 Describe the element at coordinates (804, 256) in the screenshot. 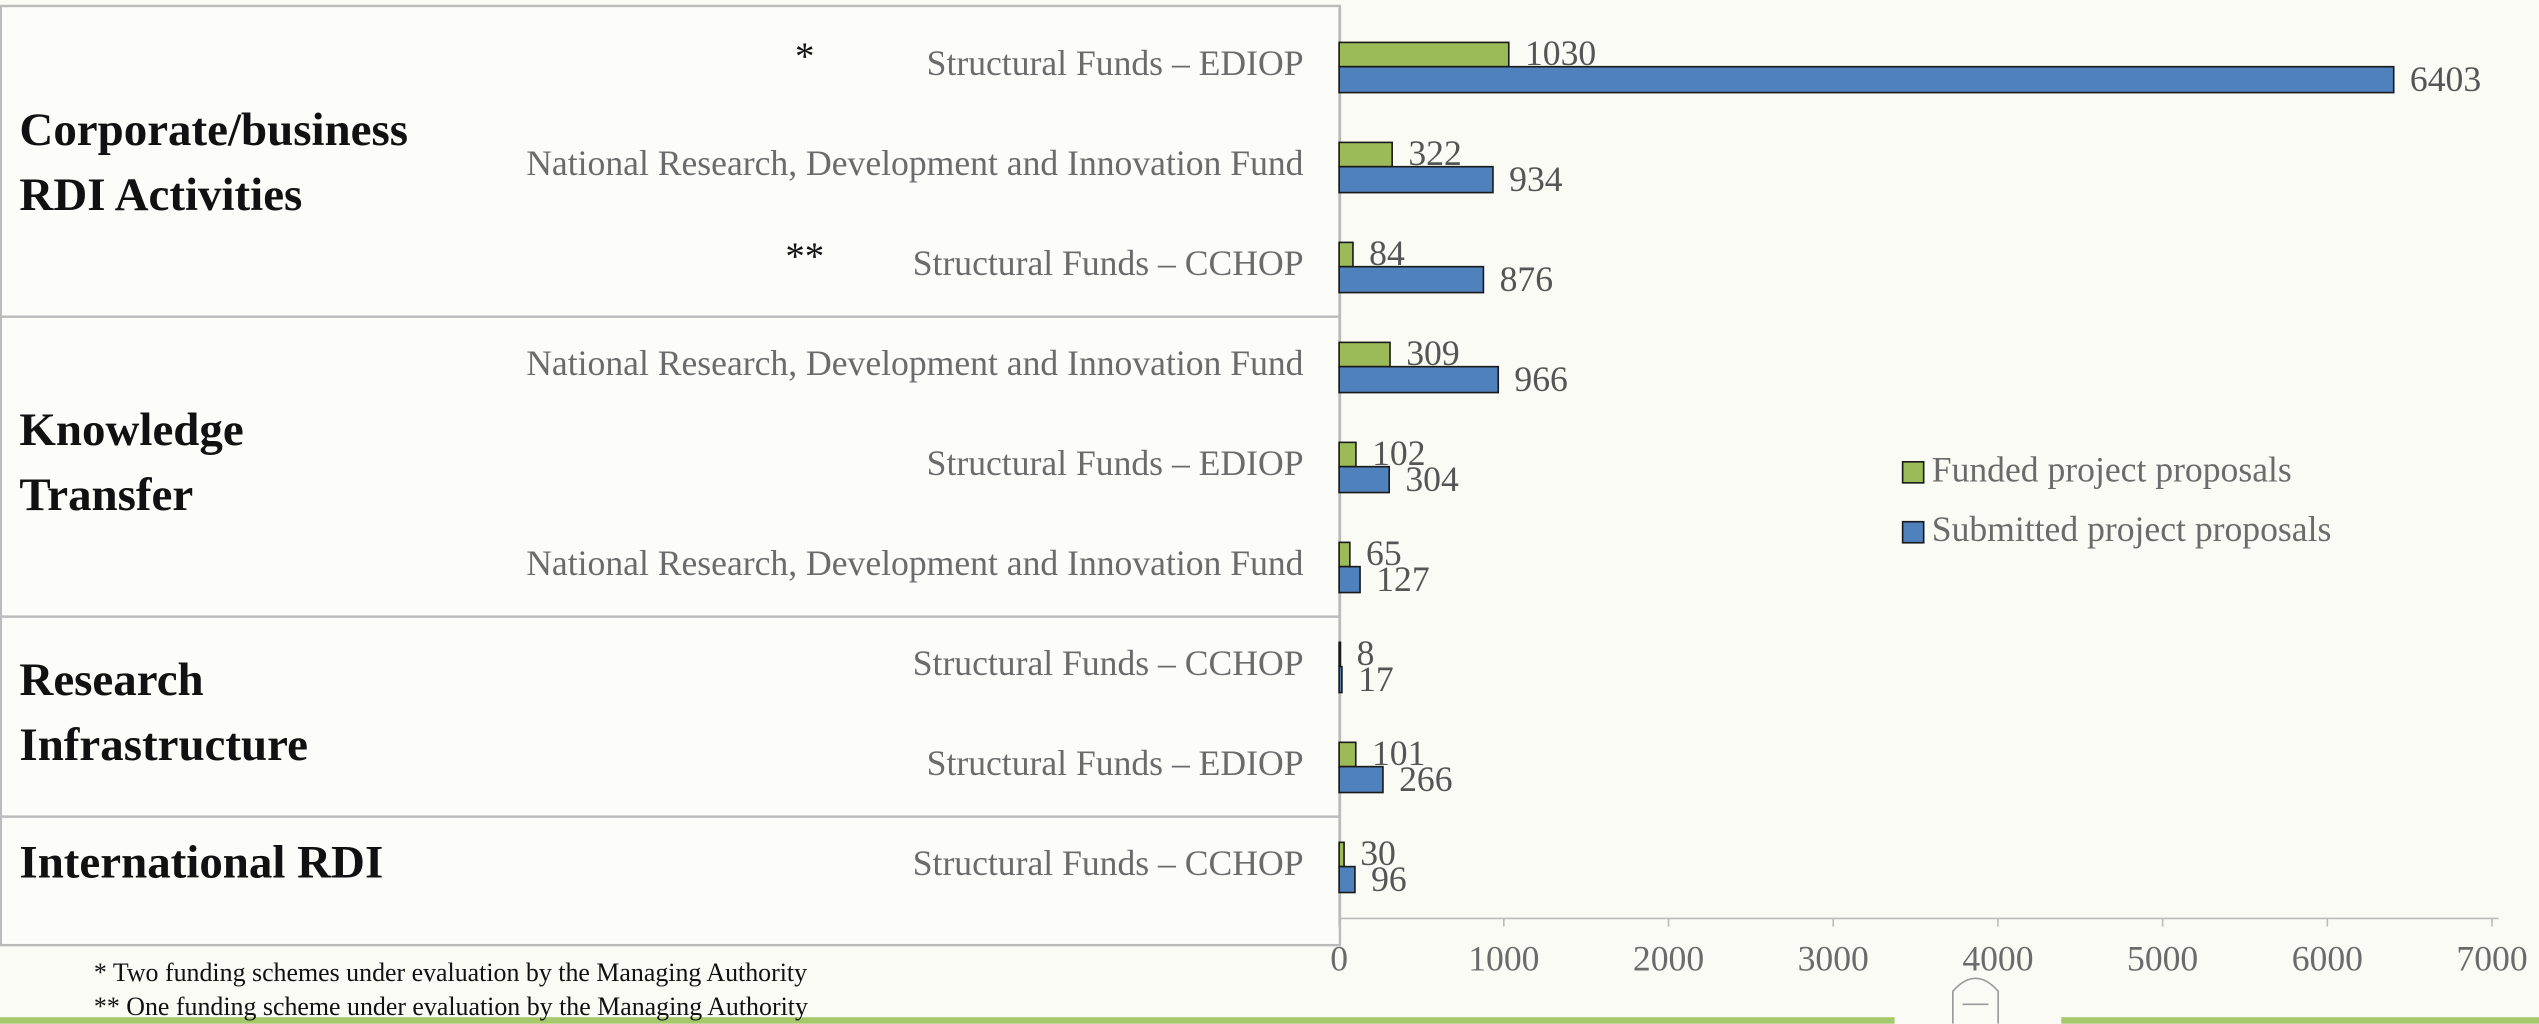

I see `category-note: **` at that location.